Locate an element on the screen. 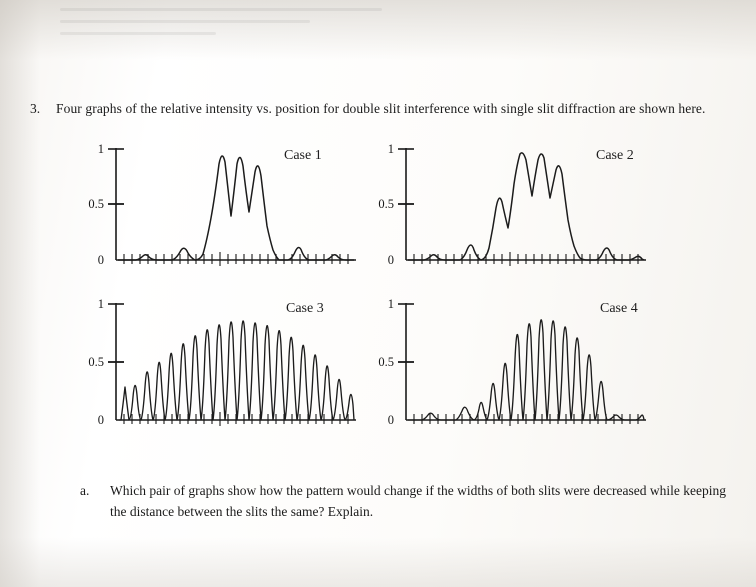 This screenshot has width=756, height=587. graph-case-4: 1 0.5 0 is located at coordinates (523, 365).